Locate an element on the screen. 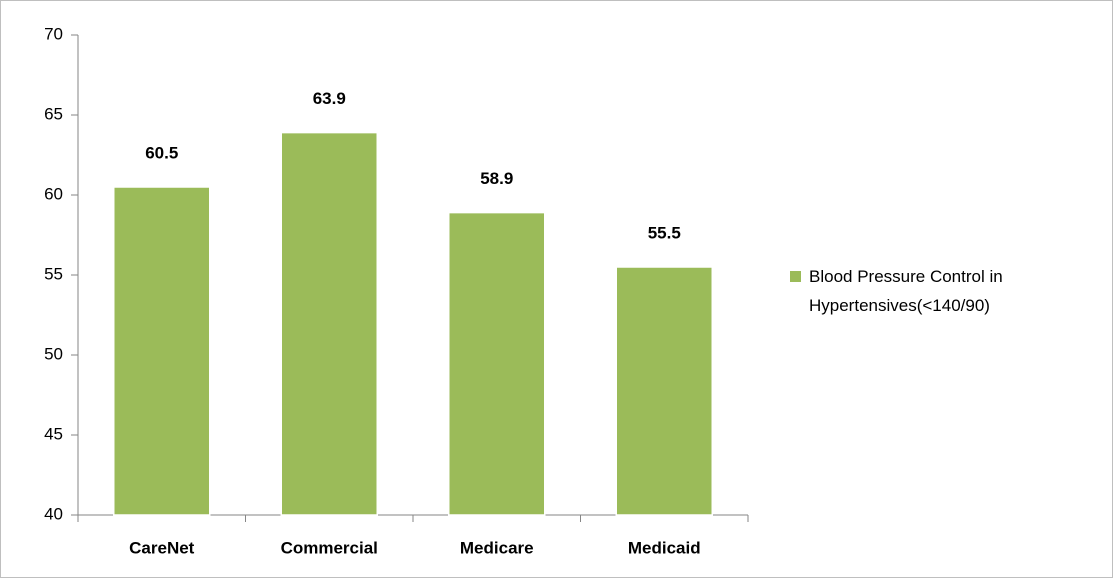  x-tick-label: Commercial is located at coordinates (329, 547).